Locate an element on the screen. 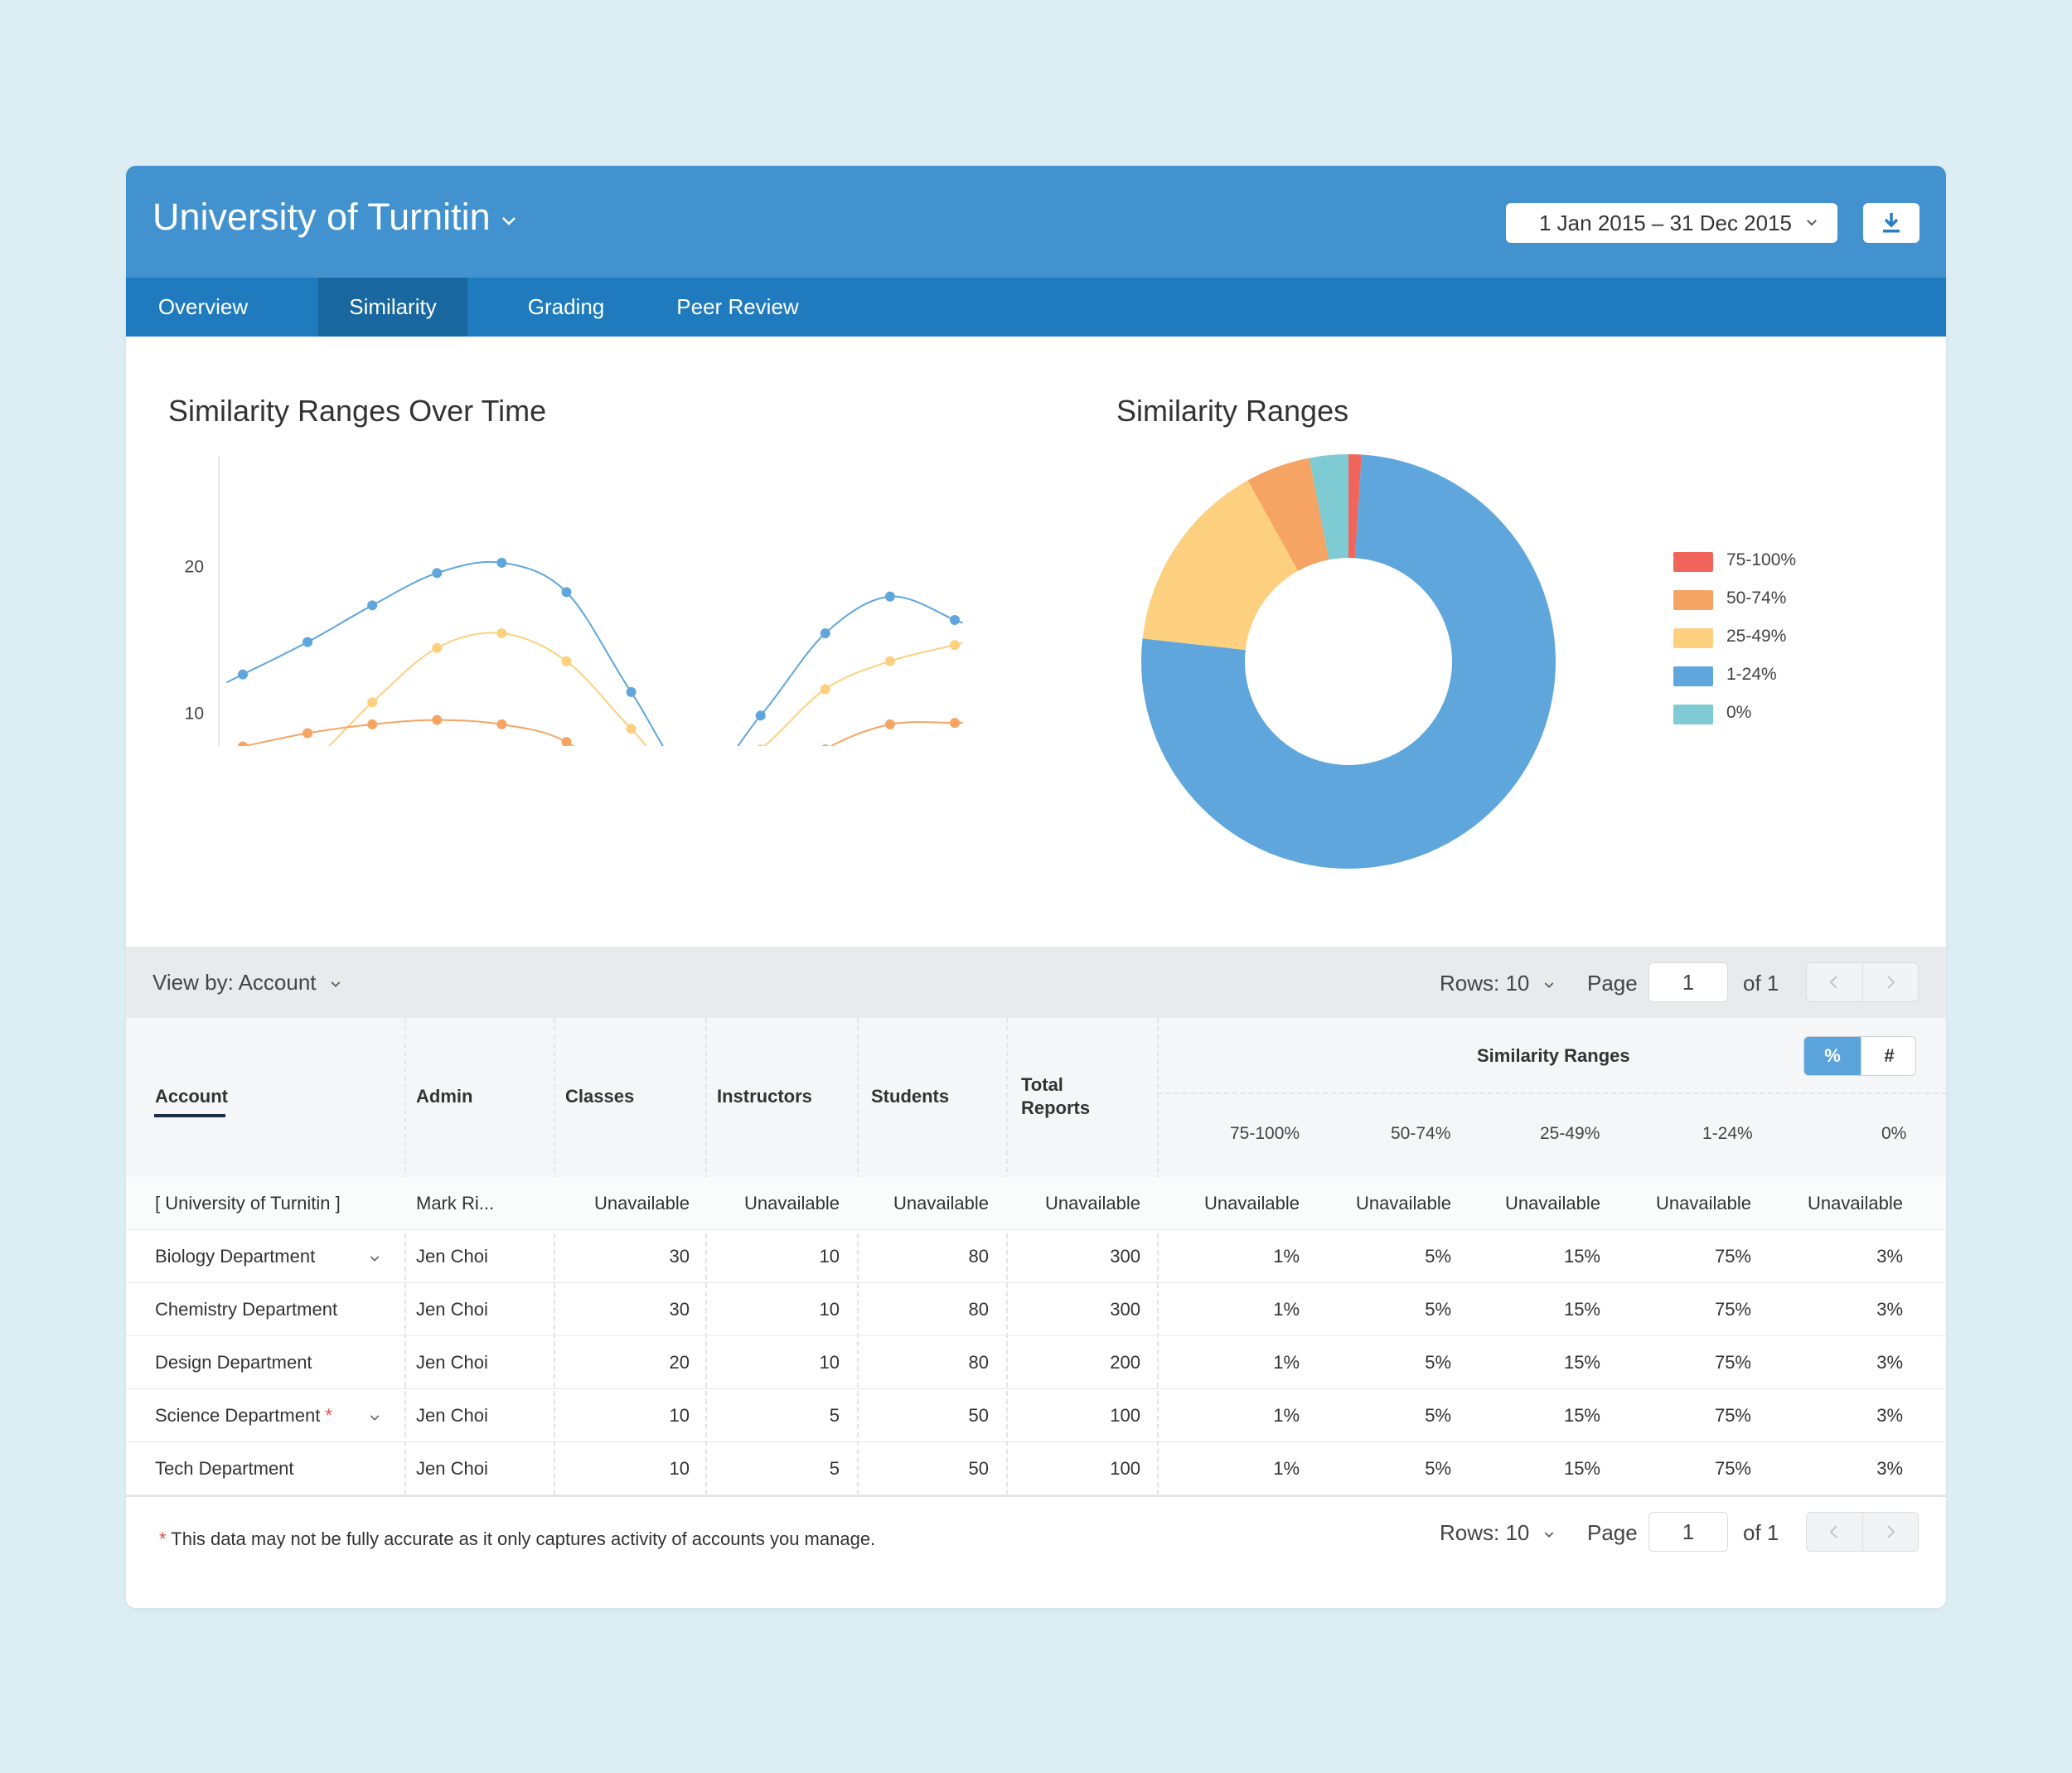 This screenshot has width=2072, height=1773. tab-grading: Grading is located at coordinates (566, 306).